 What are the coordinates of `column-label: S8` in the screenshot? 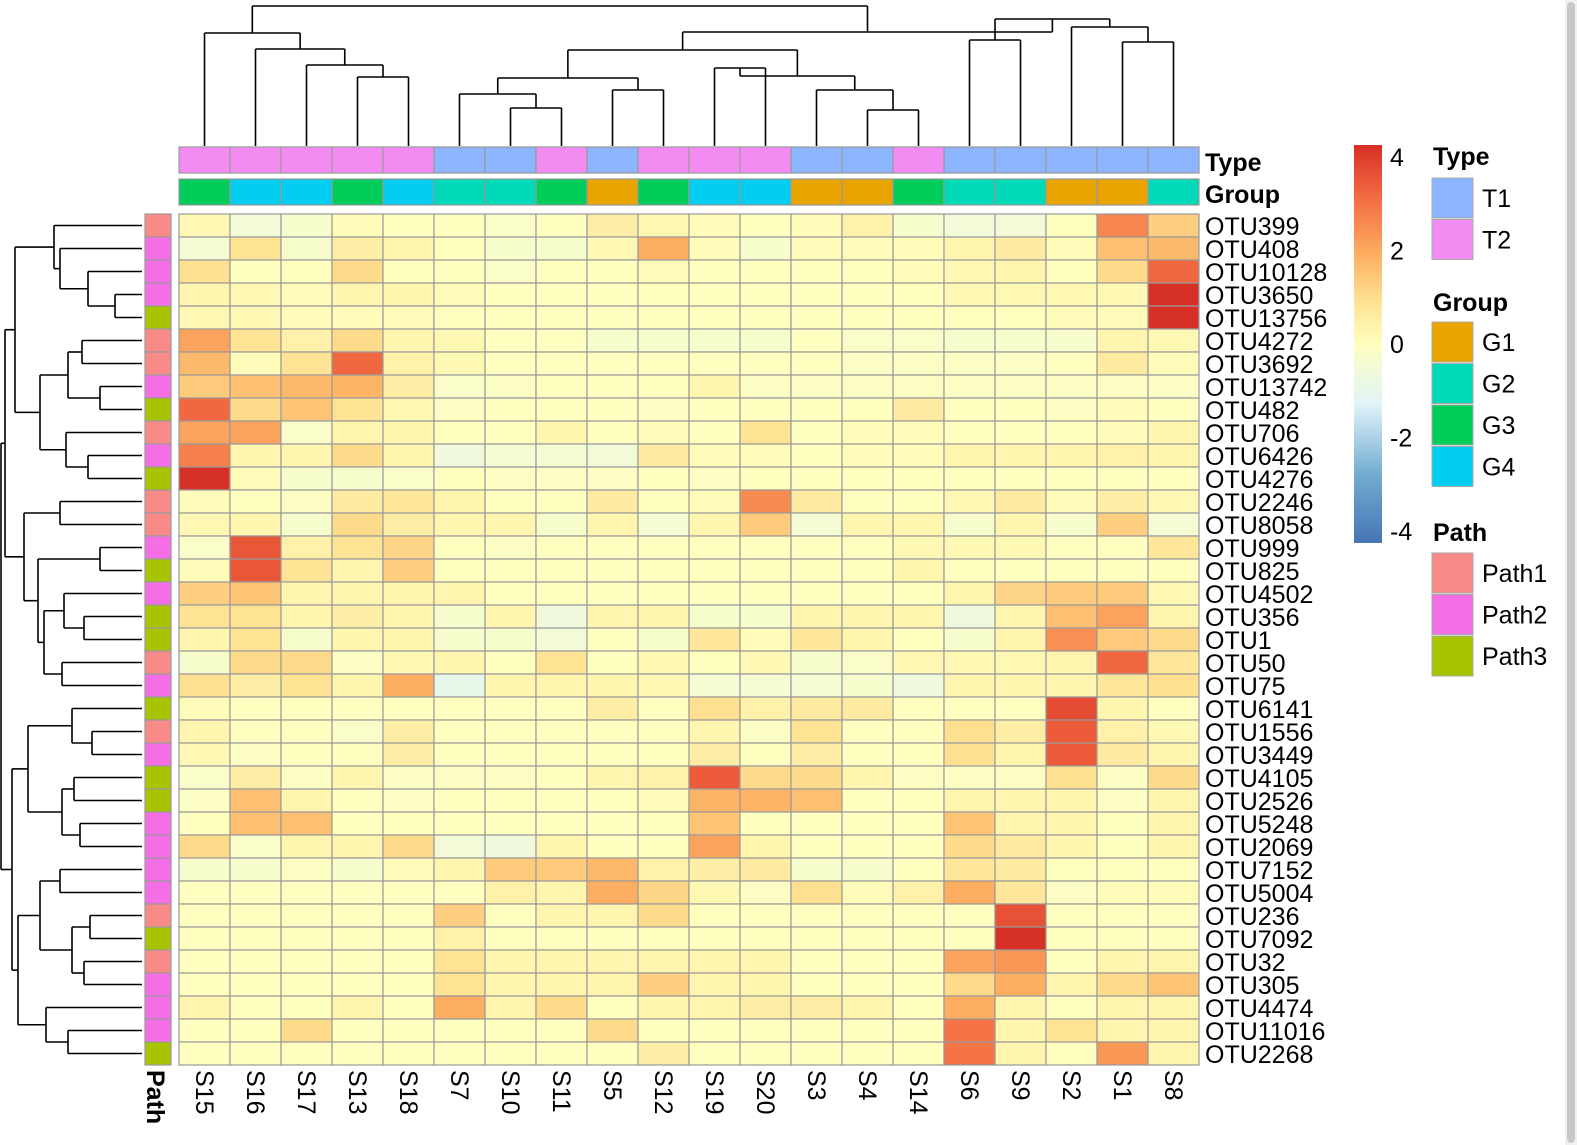 It's located at (1173, 1085).